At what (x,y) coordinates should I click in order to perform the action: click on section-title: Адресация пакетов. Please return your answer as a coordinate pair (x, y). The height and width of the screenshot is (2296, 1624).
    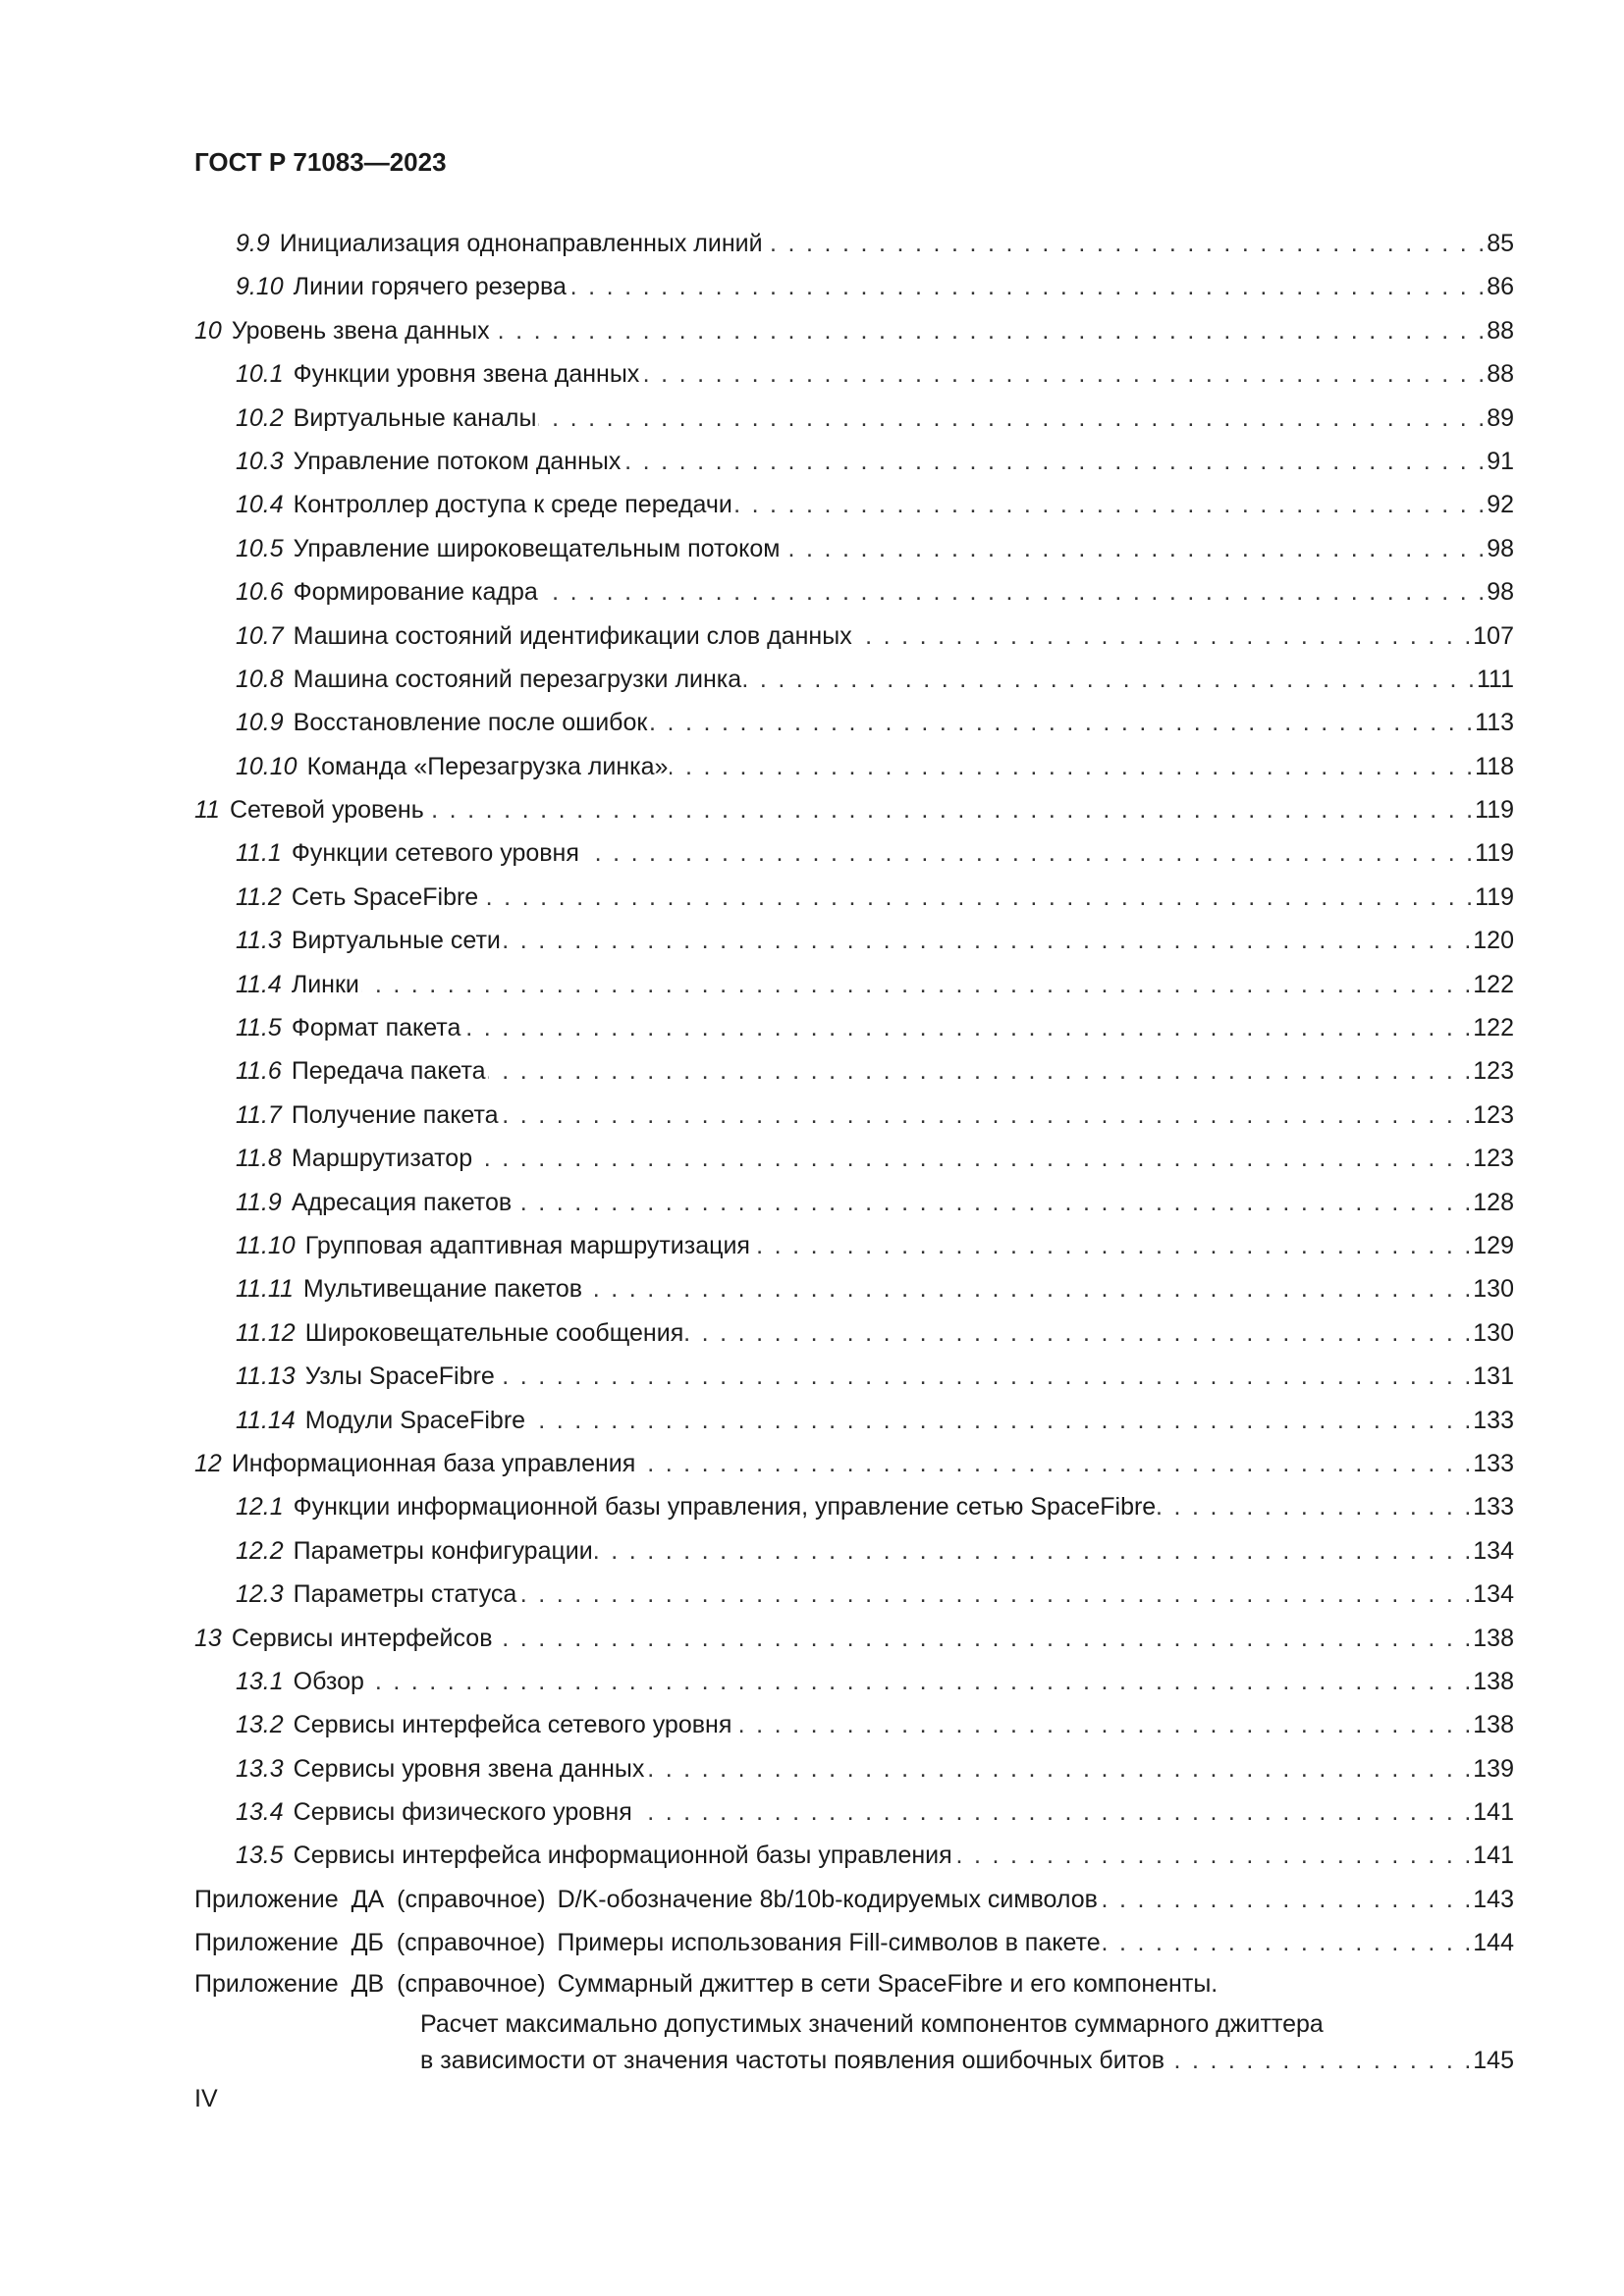
    Looking at the image, I should click on (402, 1202).